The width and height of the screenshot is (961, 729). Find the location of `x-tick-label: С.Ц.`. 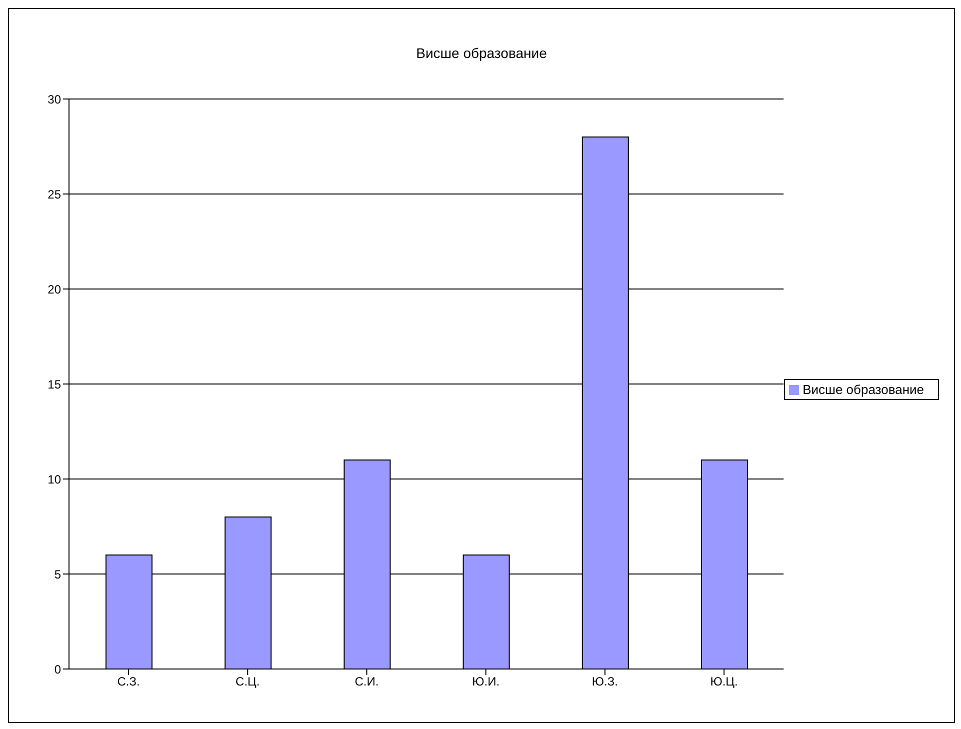

x-tick-label: С.Ц. is located at coordinates (248, 681).